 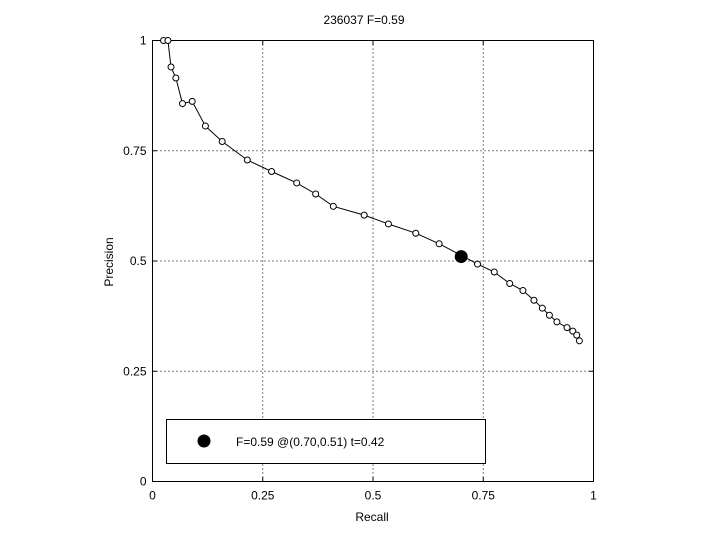 What do you see at coordinates (138, 261) in the screenshot?
I see `y-tick-label: 0.5` at bounding box center [138, 261].